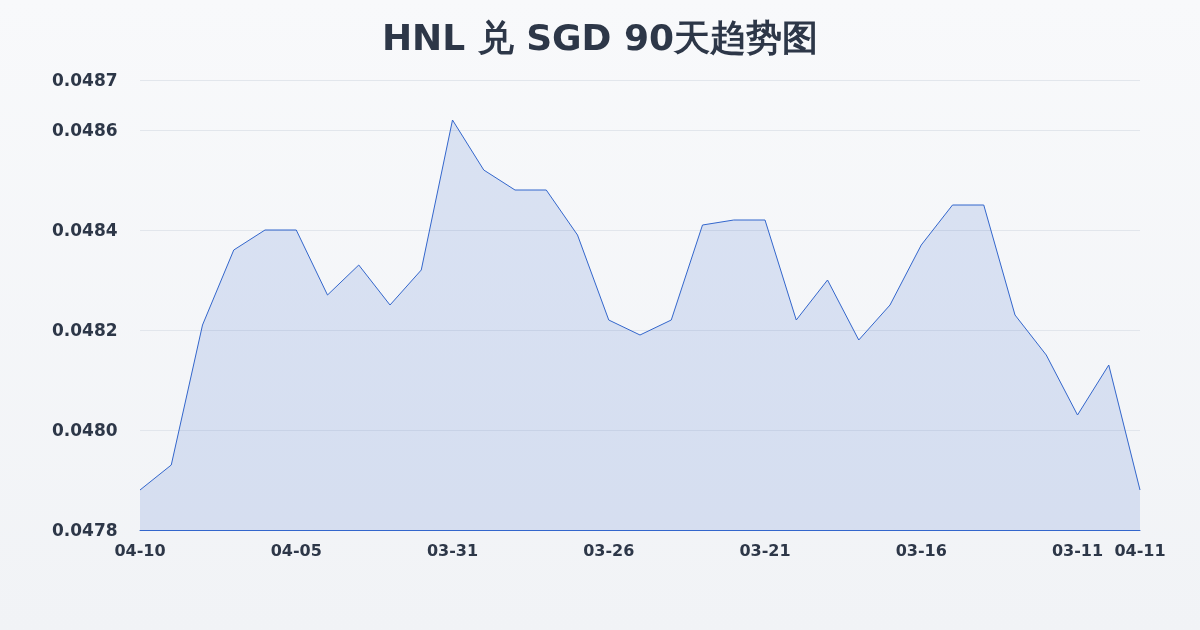 The image size is (1200, 630). I want to click on x-tick-label: 03-26, so click(609, 550).